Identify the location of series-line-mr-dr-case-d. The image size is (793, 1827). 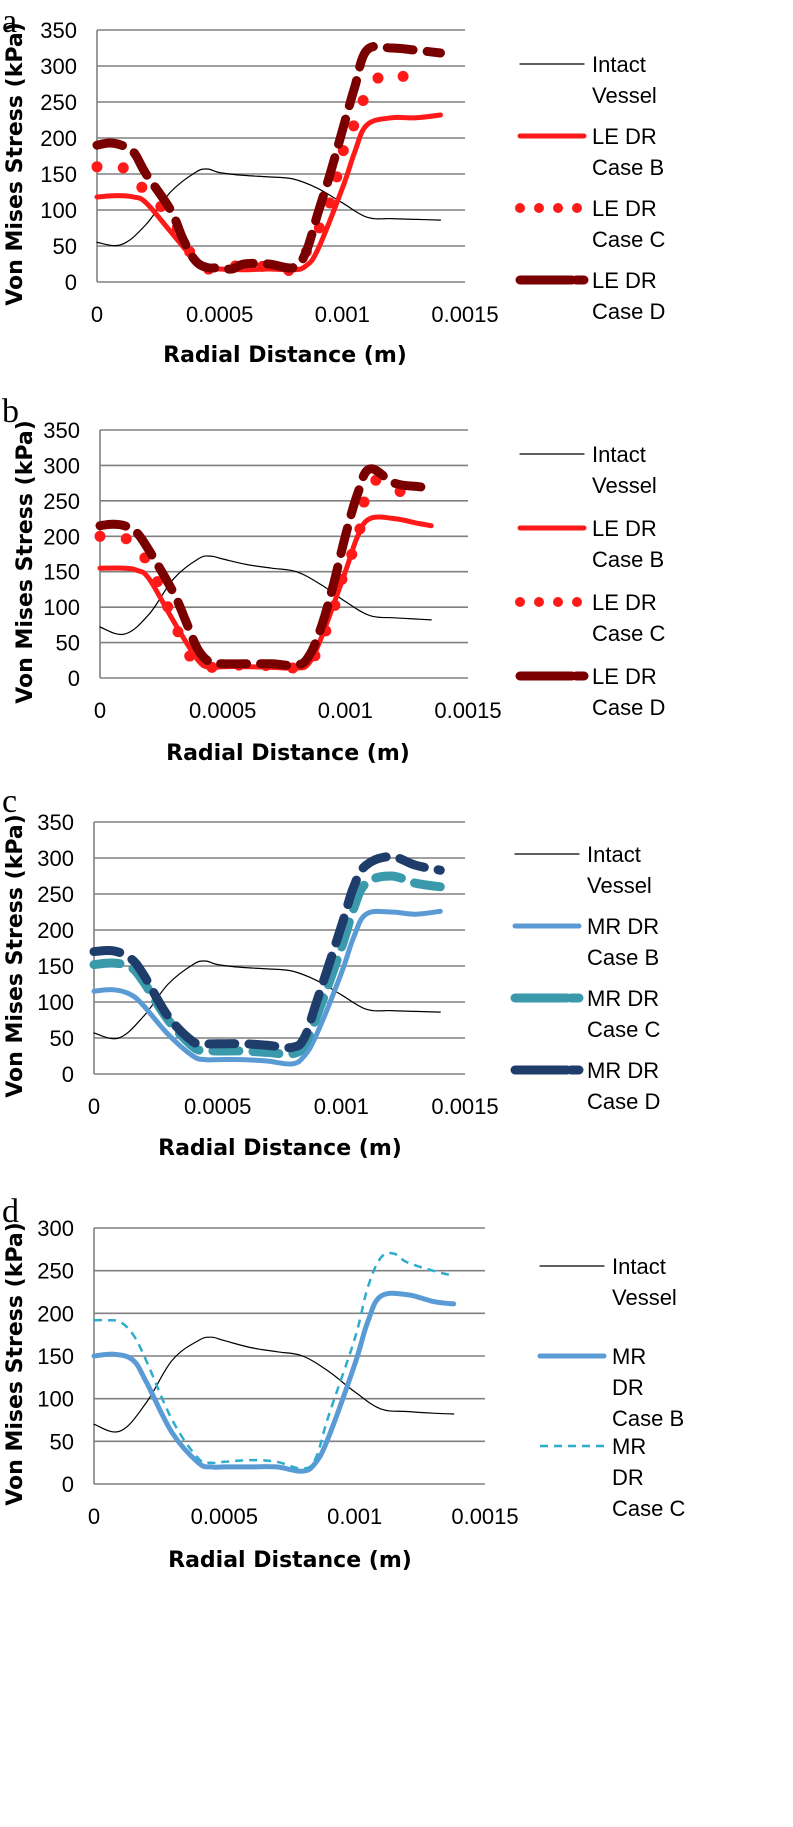
(267, 952).